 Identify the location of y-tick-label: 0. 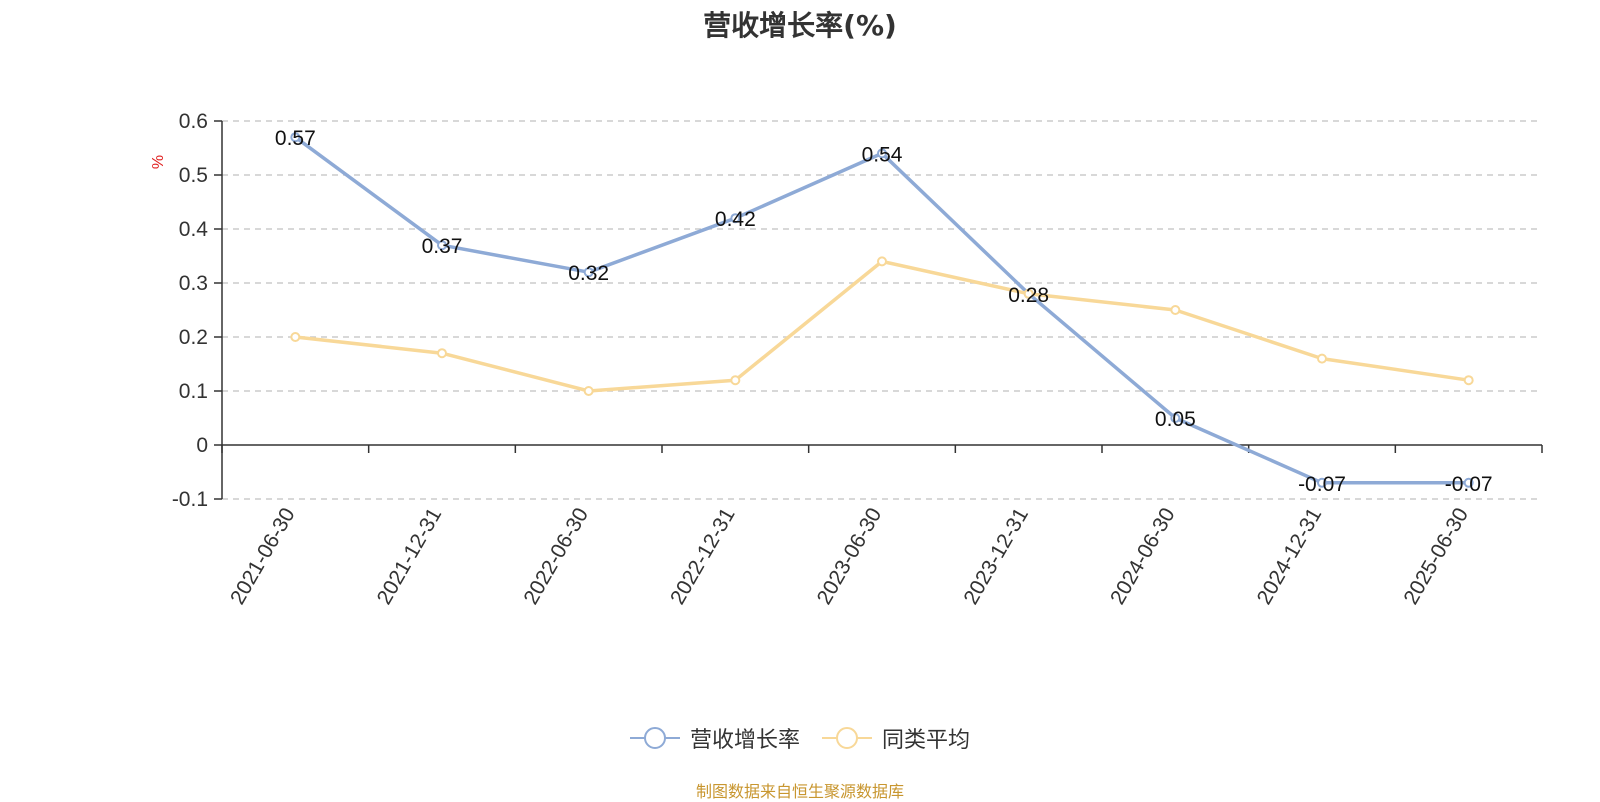
(202, 445).